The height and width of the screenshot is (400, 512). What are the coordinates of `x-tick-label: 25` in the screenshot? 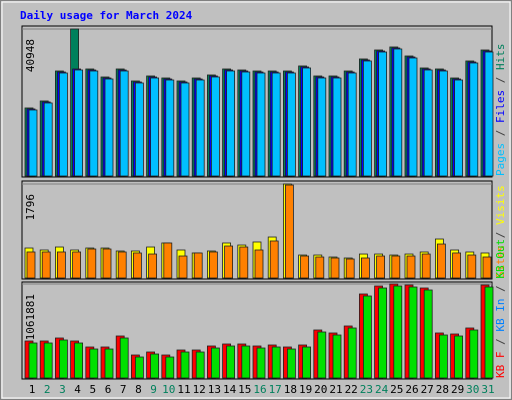 It's located at (396, 389).